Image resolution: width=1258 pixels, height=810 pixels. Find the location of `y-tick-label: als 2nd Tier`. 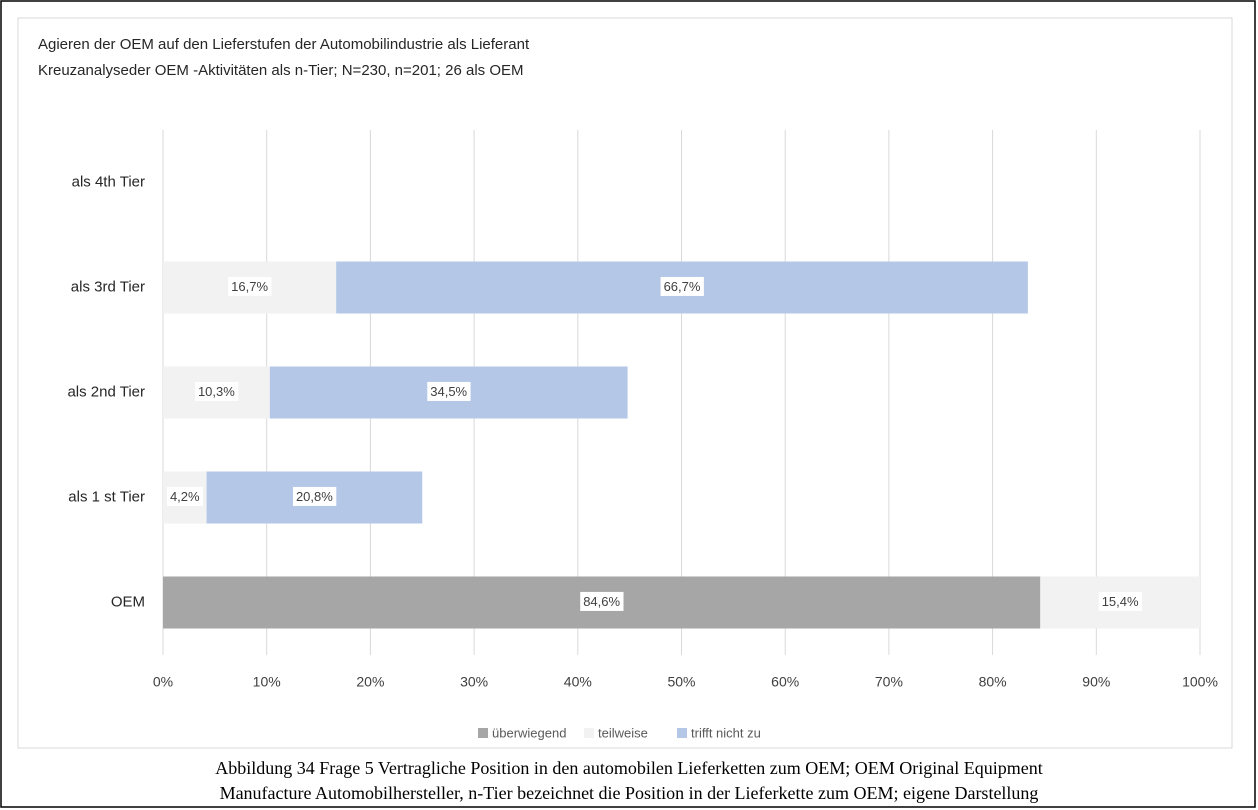

y-tick-label: als 2nd Tier is located at coordinates (106, 391).